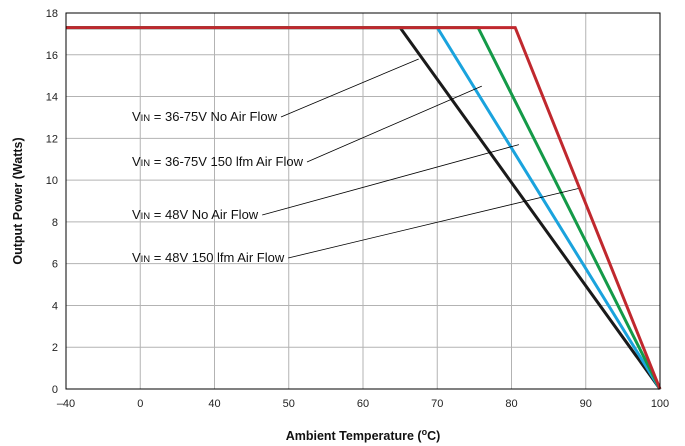 The width and height of the screenshot is (685, 446). I want to click on x-tick-label: 50, so click(289, 404).